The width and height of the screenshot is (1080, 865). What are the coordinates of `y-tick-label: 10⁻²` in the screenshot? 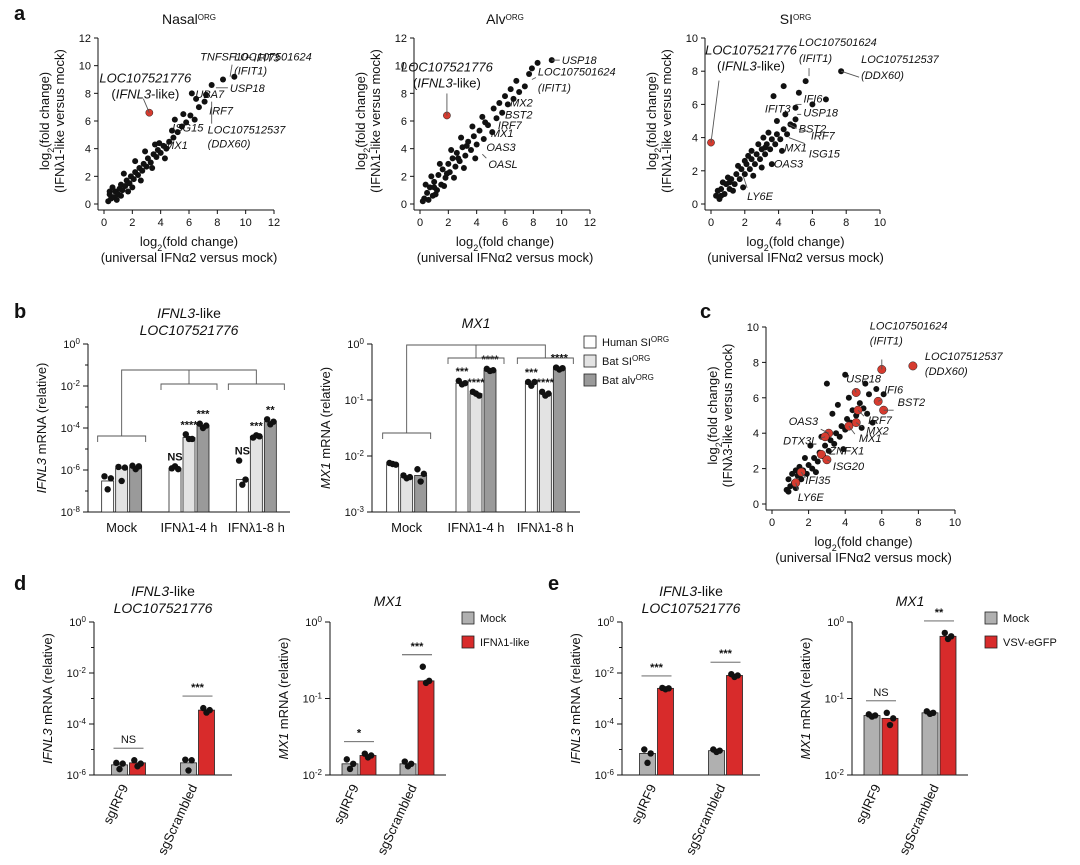 It's located at (71, 386).